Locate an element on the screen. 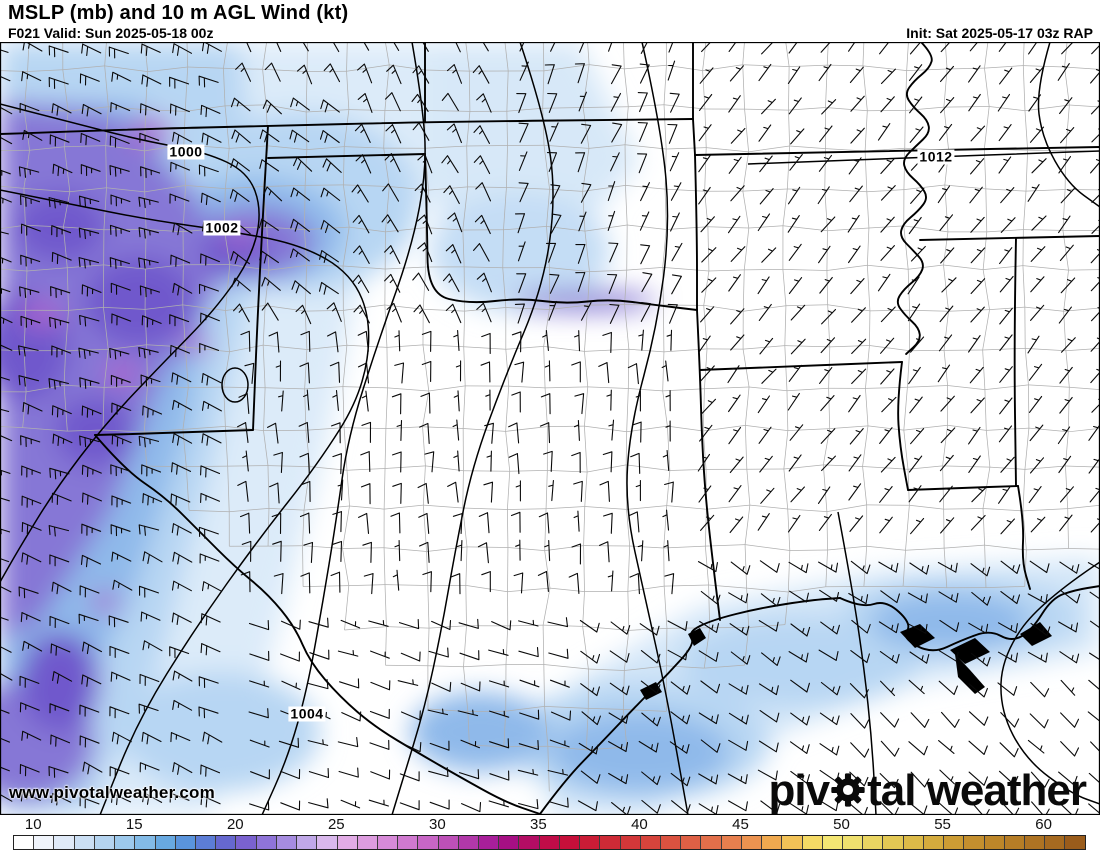 This screenshot has height=850, width=1100. colorbar is located at coordinates (549, 842).